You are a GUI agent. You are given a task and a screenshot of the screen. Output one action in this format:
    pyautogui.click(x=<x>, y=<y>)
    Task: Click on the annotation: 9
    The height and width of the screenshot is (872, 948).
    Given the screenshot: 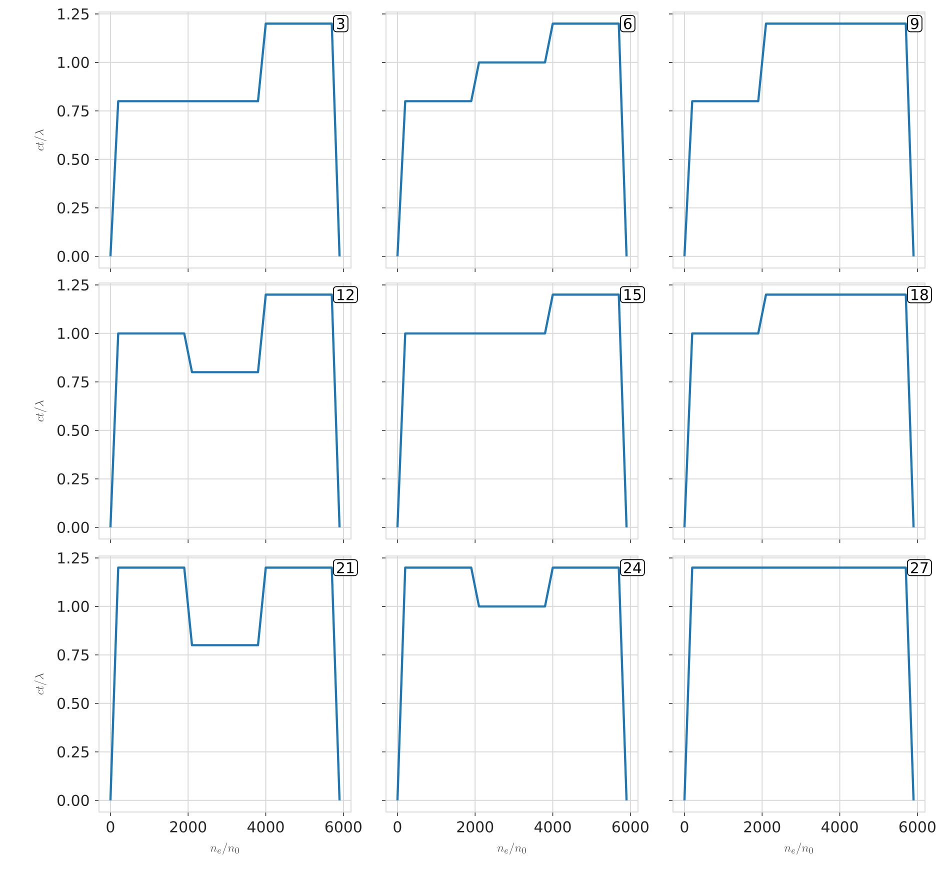 What is the action you would take?
    pyautogui.click(x=914, y=24)
    